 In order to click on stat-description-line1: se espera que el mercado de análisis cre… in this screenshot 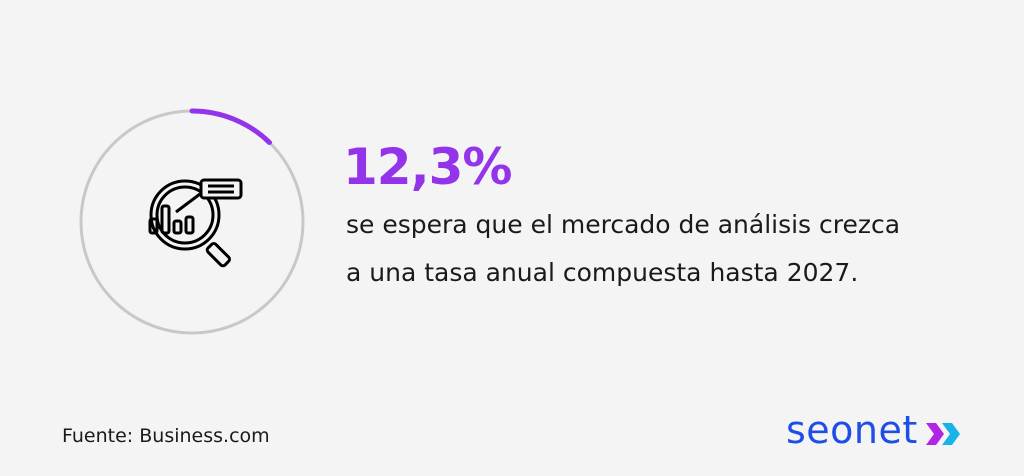, I will do `click(623, 224)`.